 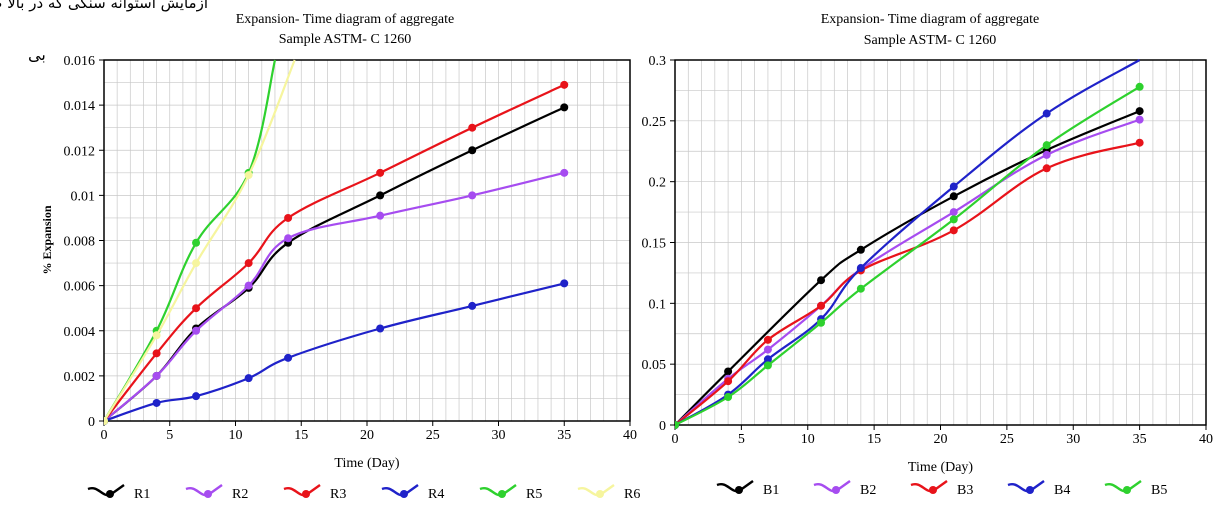 I want to click on legend-swatch-R5, so click(x=498, y=490).